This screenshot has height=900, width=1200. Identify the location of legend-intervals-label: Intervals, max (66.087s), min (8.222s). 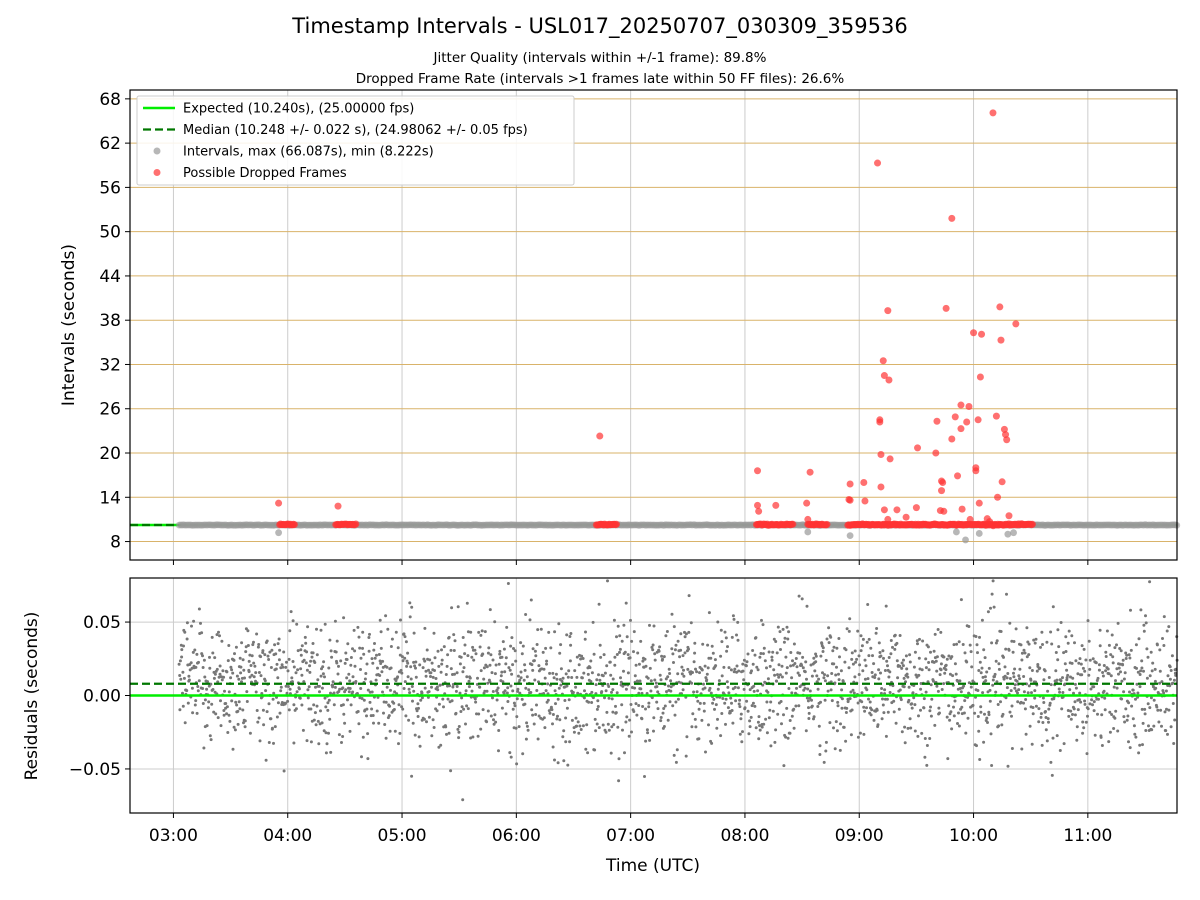
(308, 152).